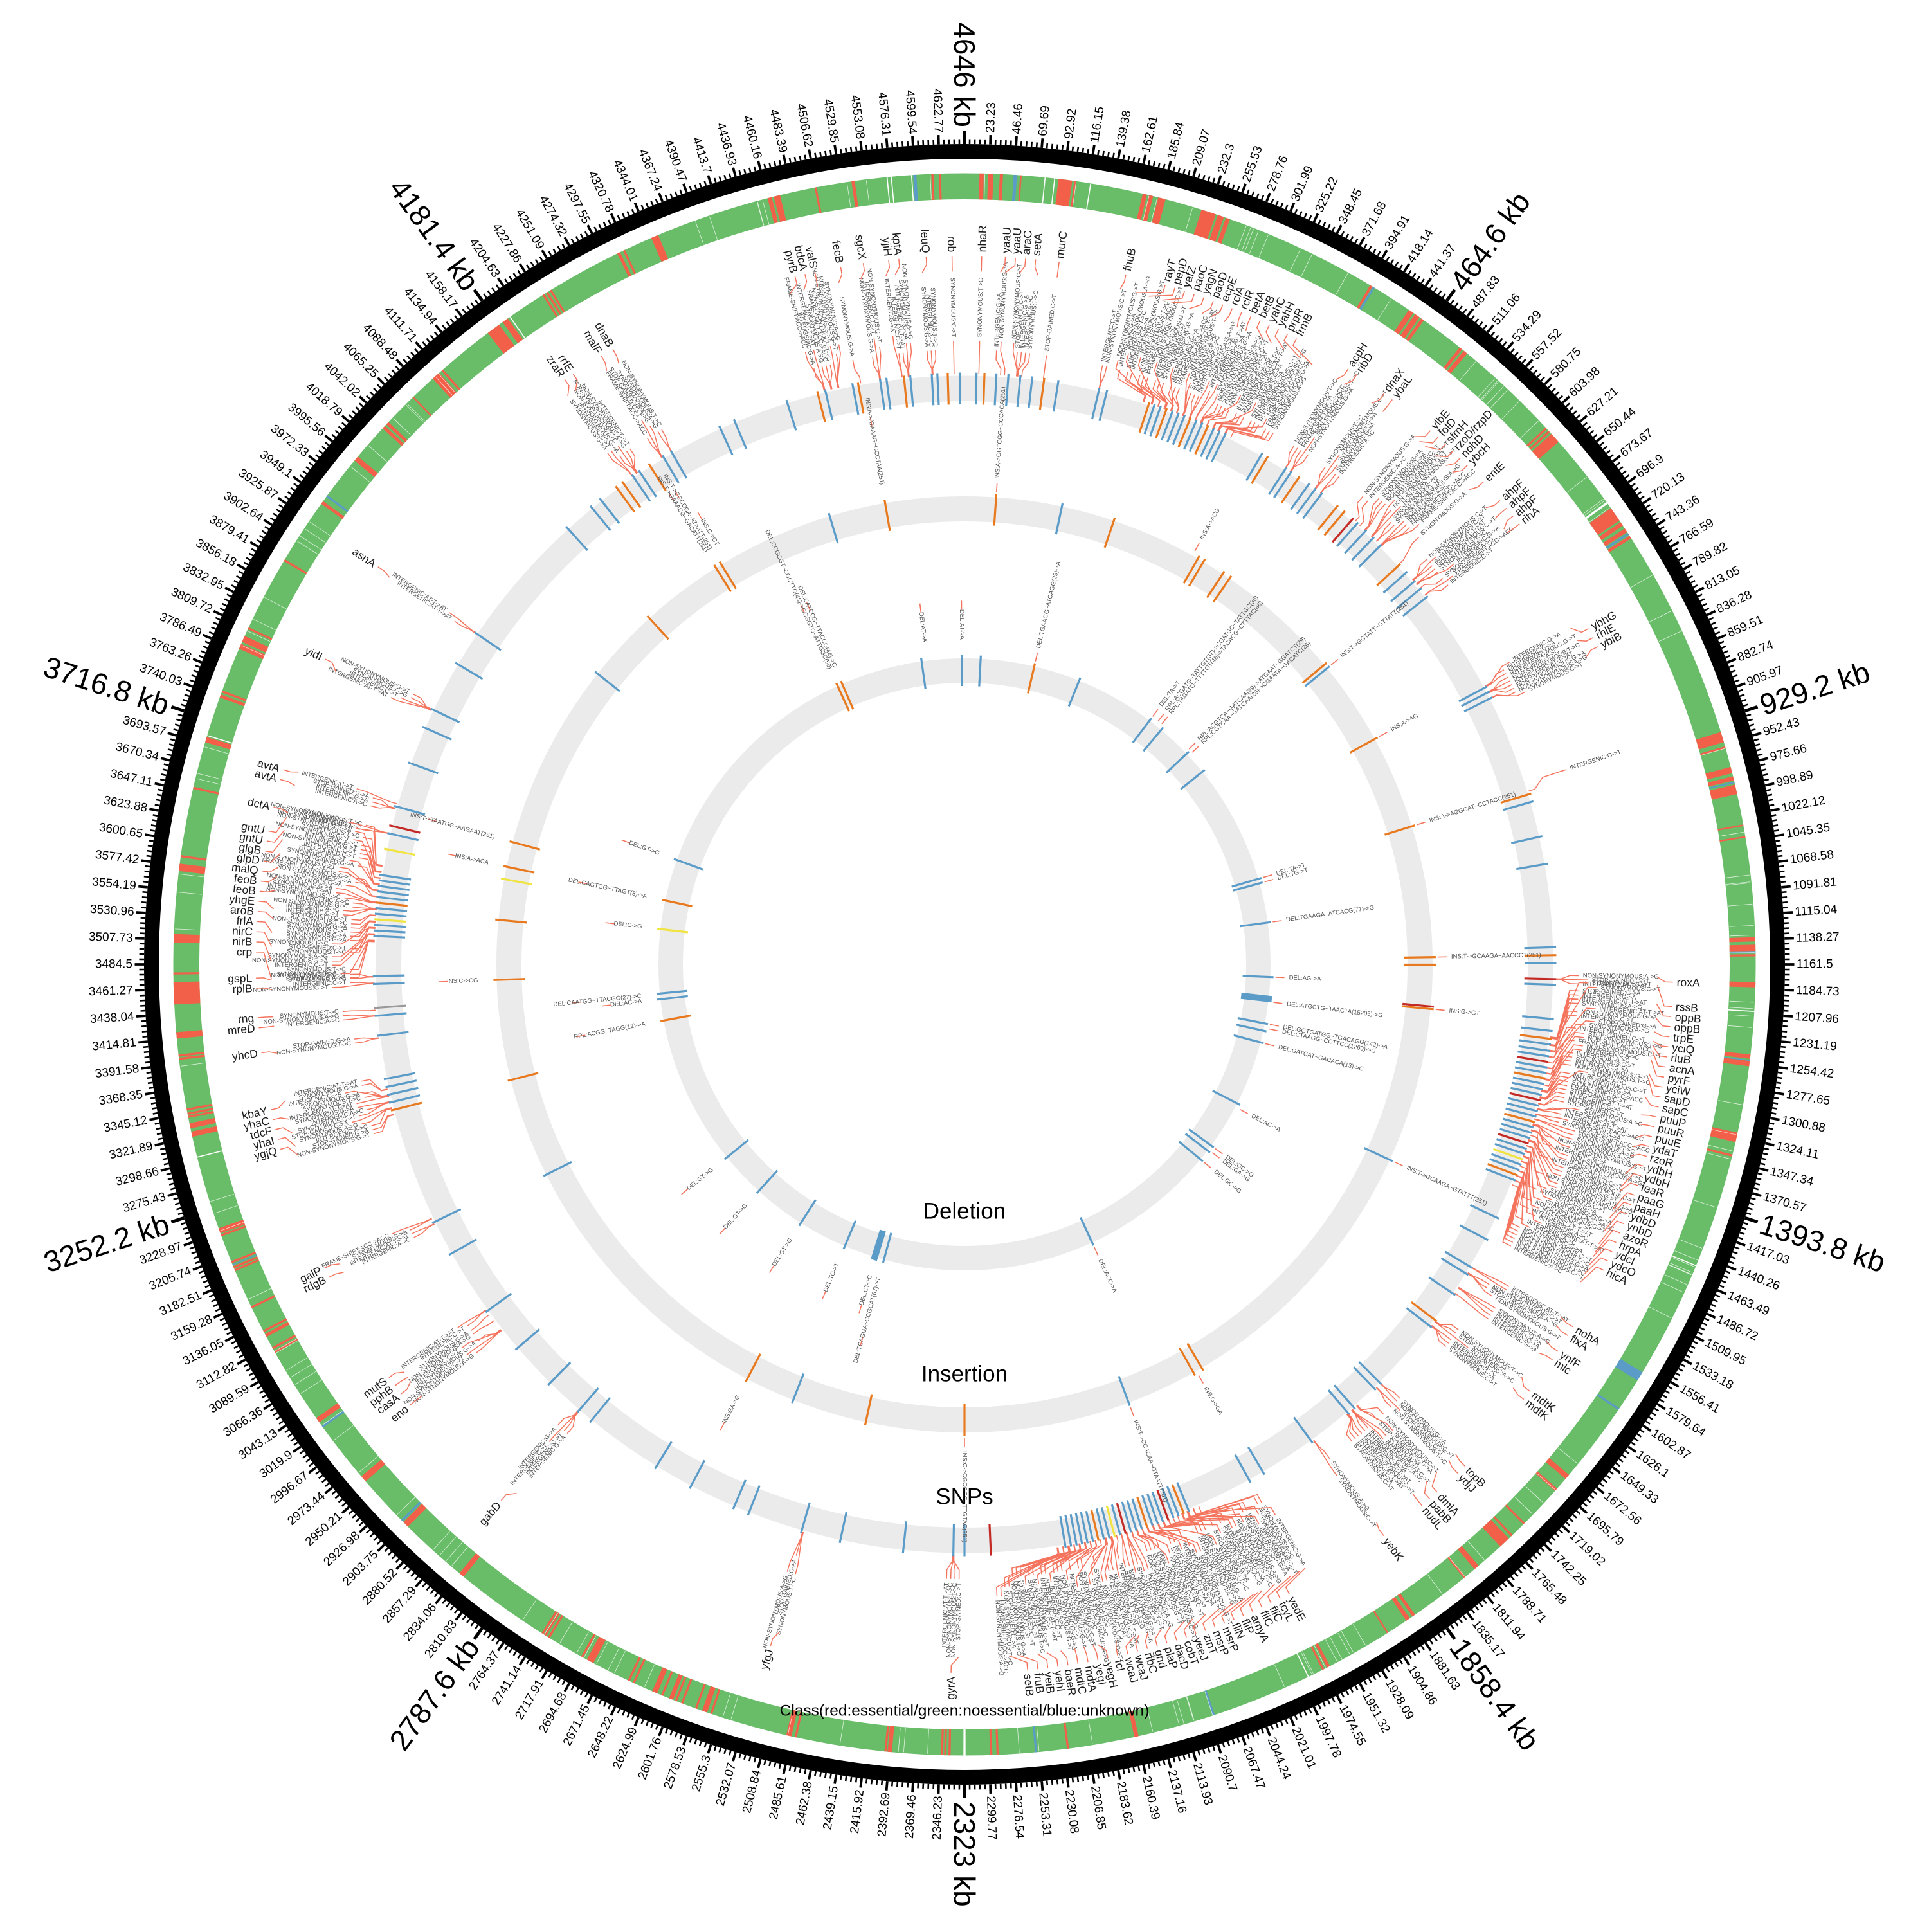 This screenshot has width=1929, height=1932. I want to click on svg-text: roxA, so click(1688, 983).